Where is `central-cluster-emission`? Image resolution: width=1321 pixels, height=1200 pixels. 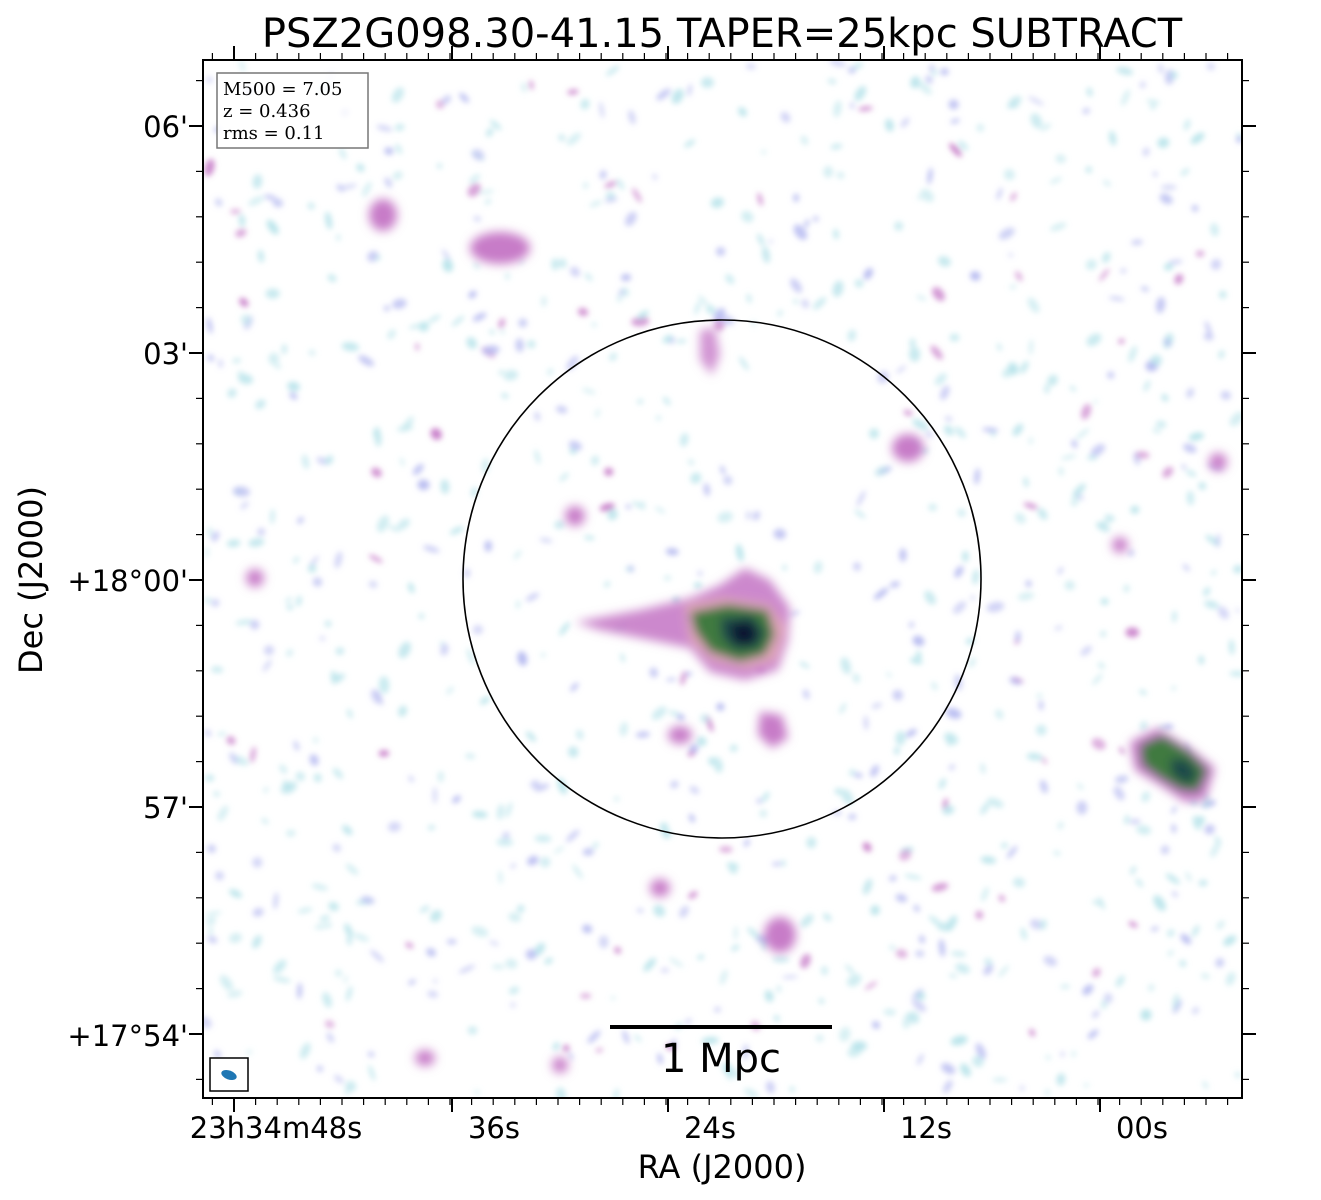 central-cluster-emission is located at coordinates (682, 538).